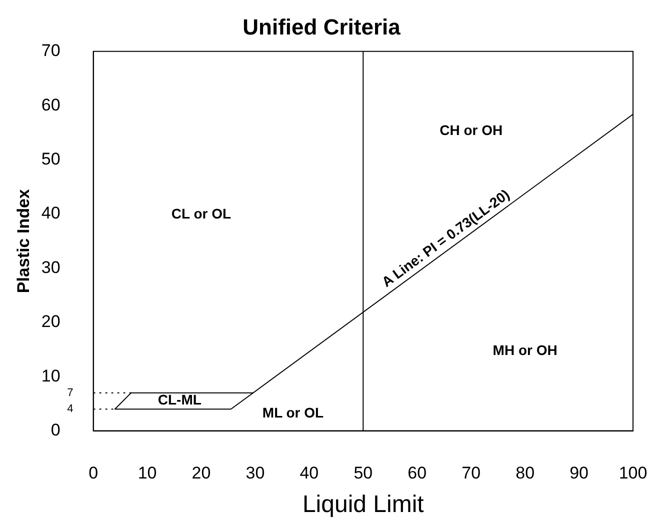  I want to click on chart-title: Unified Criteria, so click(322, 27).